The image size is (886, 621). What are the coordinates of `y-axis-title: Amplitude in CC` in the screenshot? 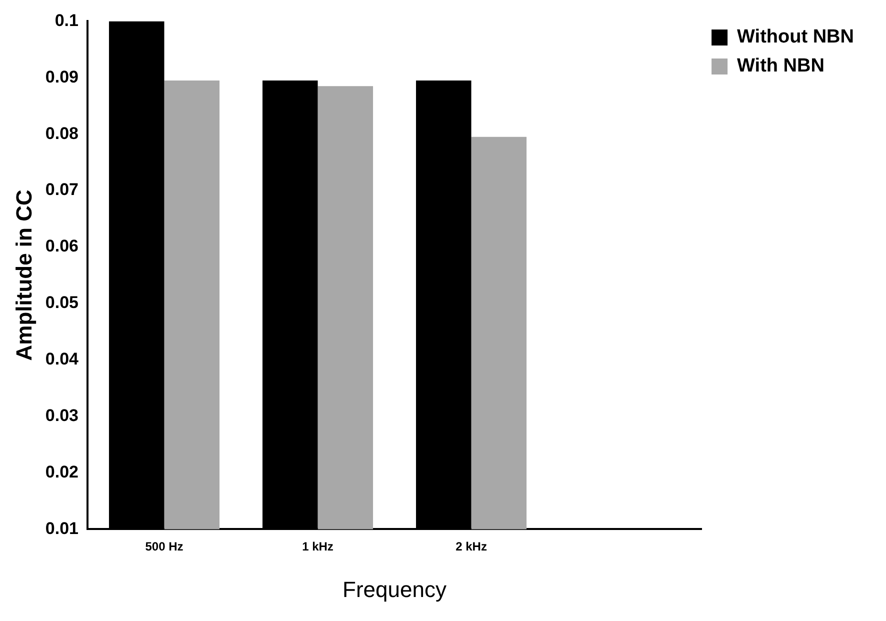 It's located at (23, 275).